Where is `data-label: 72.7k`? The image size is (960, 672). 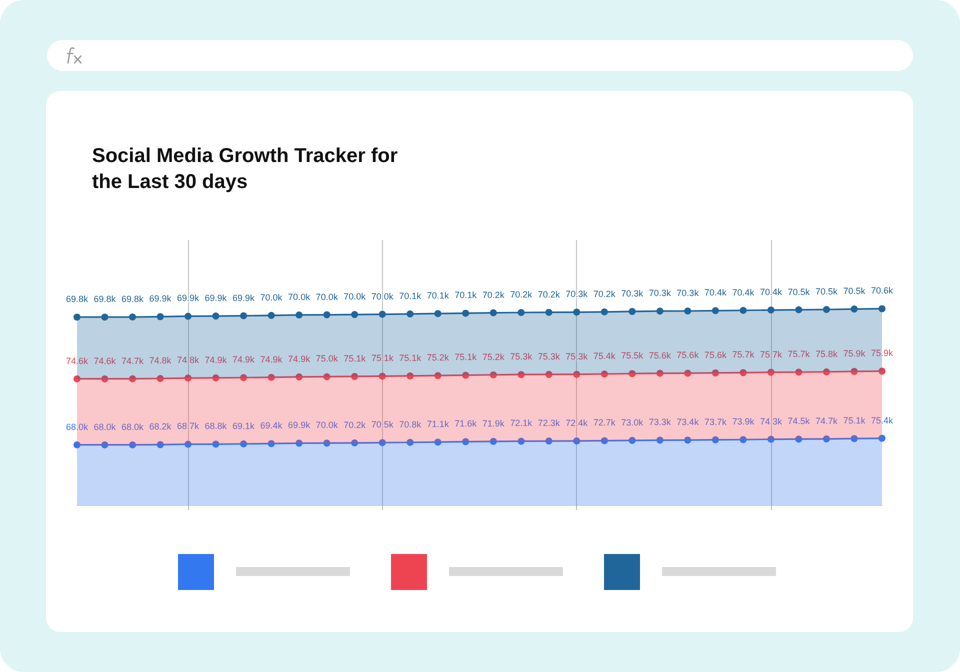
data-label: 72.7k is located at coordinates (604, 423).